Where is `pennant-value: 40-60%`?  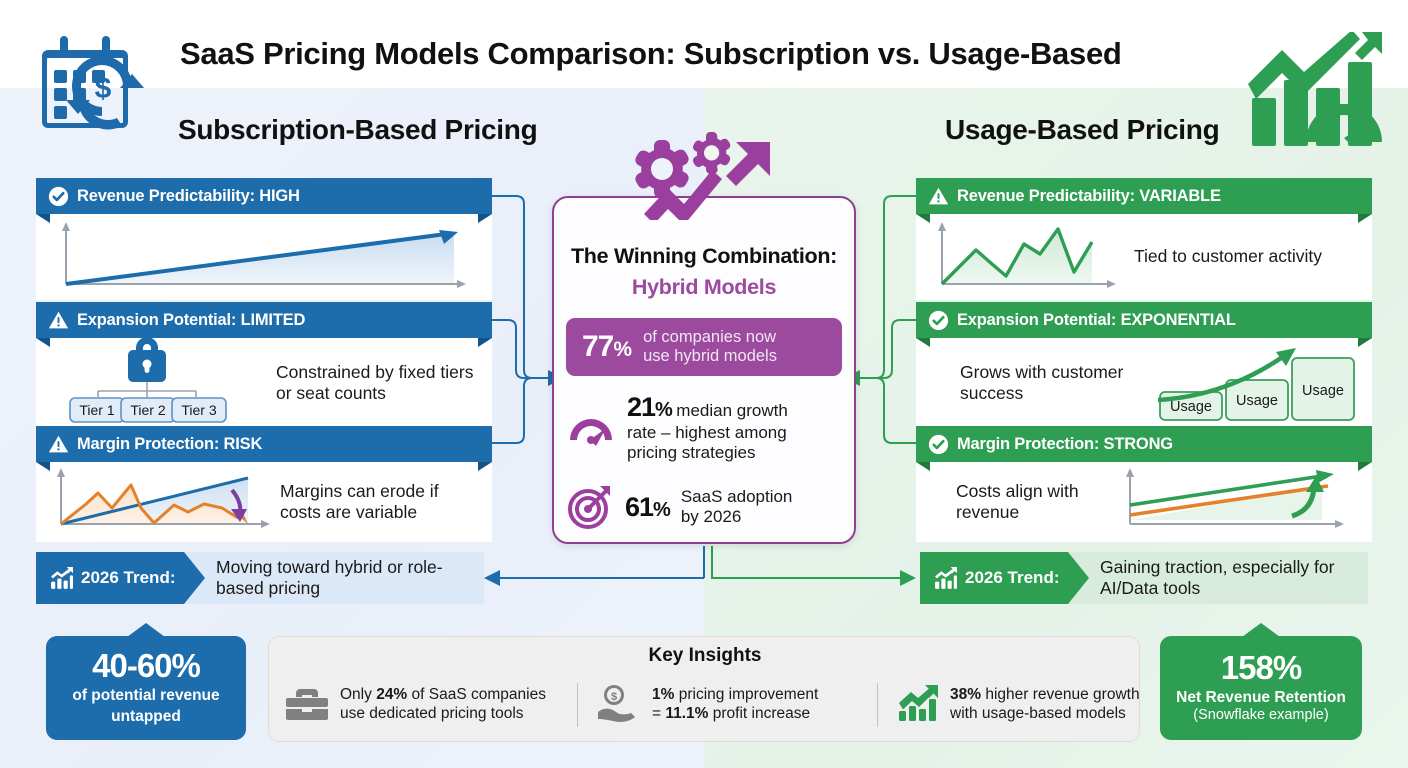
pennant-value: 40-60% is located at coordinates (146, 666).